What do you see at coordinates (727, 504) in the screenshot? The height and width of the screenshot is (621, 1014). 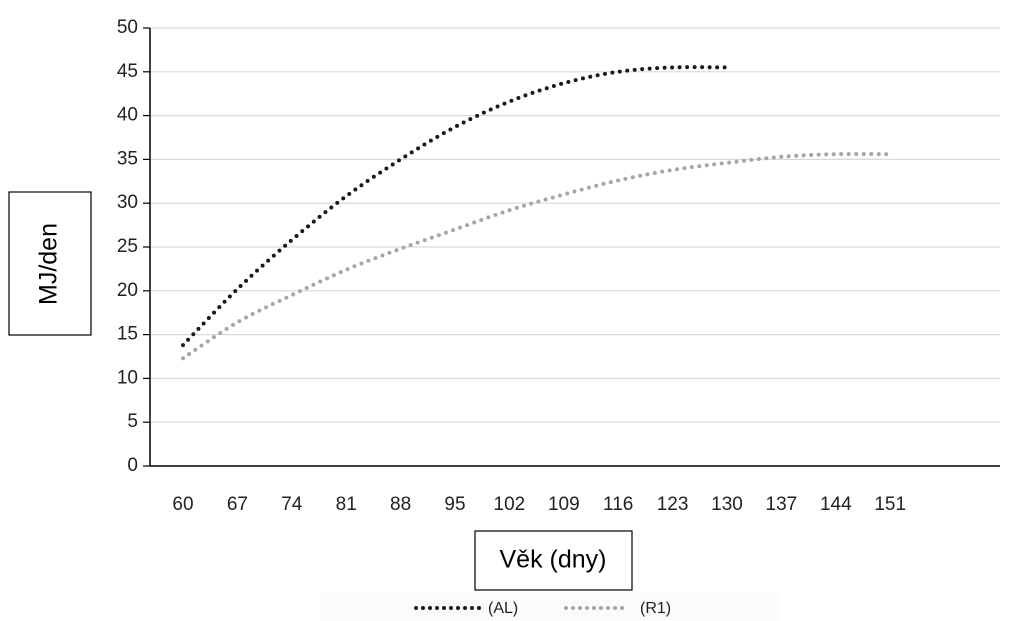 I see `x-tick-label-10: 130` at bounding box center [727, 504].